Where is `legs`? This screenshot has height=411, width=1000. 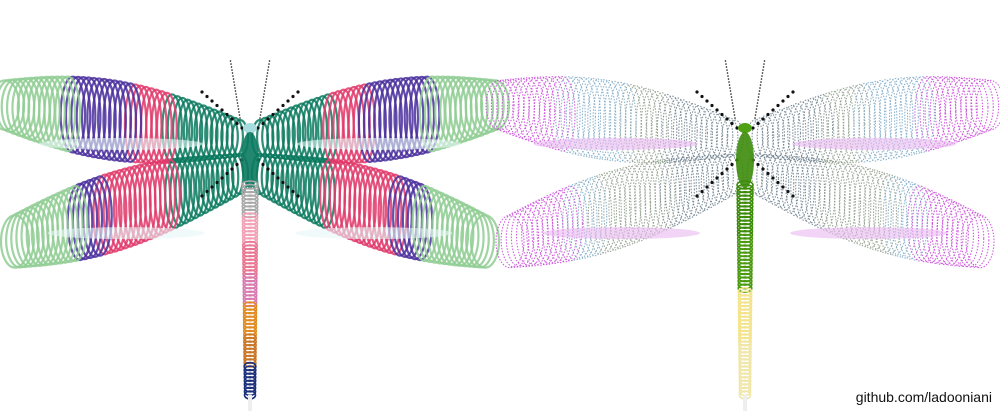 legs is located at coordinates (250, 144).